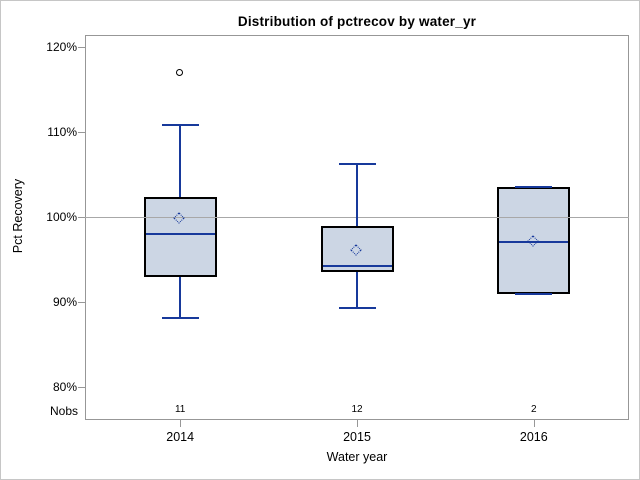 The width and height of the screenshot is (640, 480). Describe the element at coordinates (64, 302) in the screenshot. I see `y-axis-tick-label: 90%` at that location.